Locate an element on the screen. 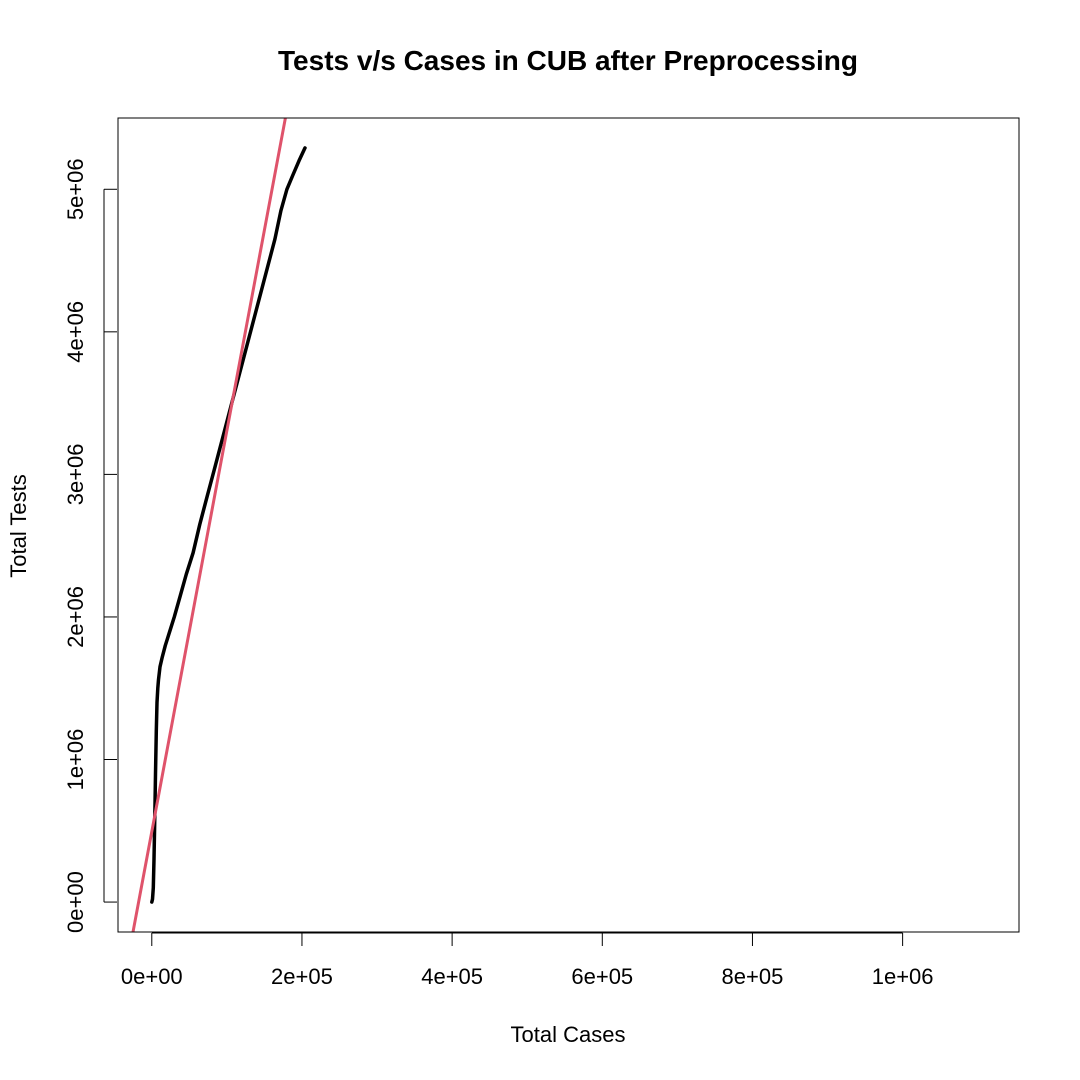 The height and width of the screenshot is (1080, 1080). series-layer is located at coordinates (219, 525).